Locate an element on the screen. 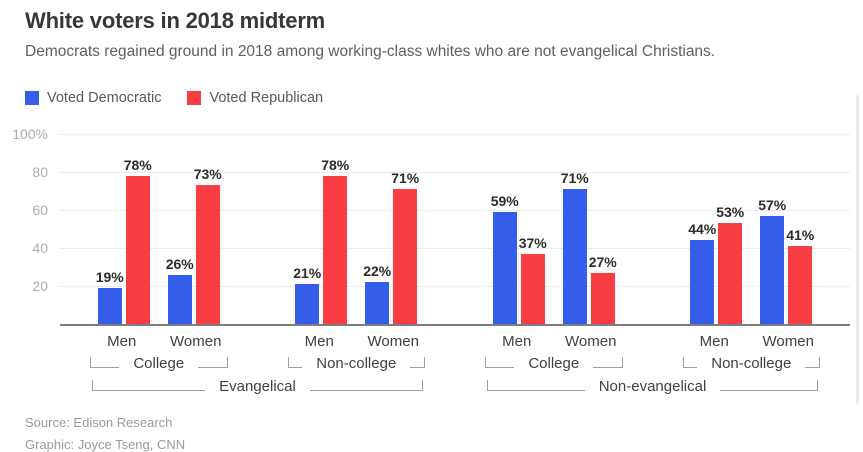 The width and height of the screenshot is (863, 452). bar-pair-men: 19% 78% is located at coordinates (123, 229).